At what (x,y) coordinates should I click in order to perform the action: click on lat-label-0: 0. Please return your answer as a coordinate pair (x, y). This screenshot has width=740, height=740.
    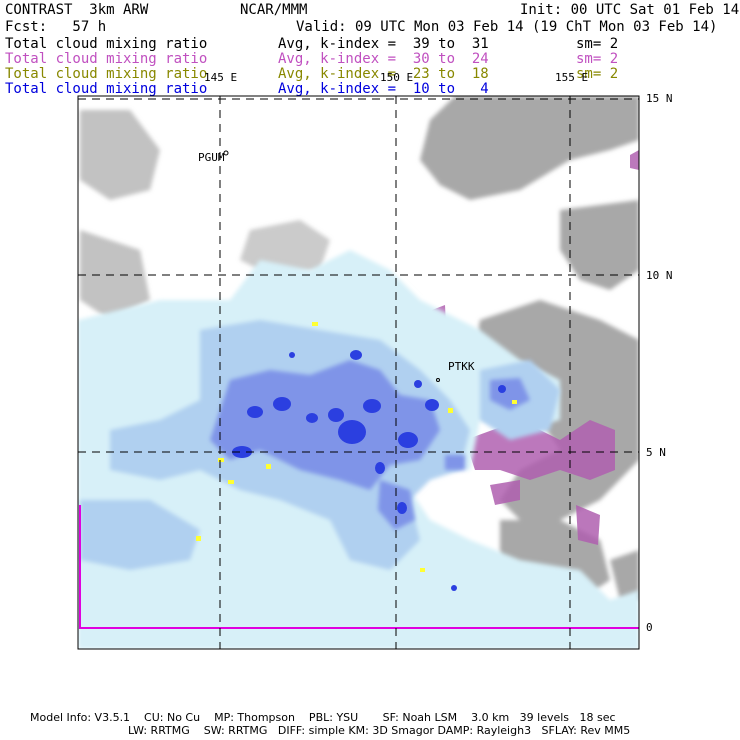
    Looking at the image, I should click on (649, 627).